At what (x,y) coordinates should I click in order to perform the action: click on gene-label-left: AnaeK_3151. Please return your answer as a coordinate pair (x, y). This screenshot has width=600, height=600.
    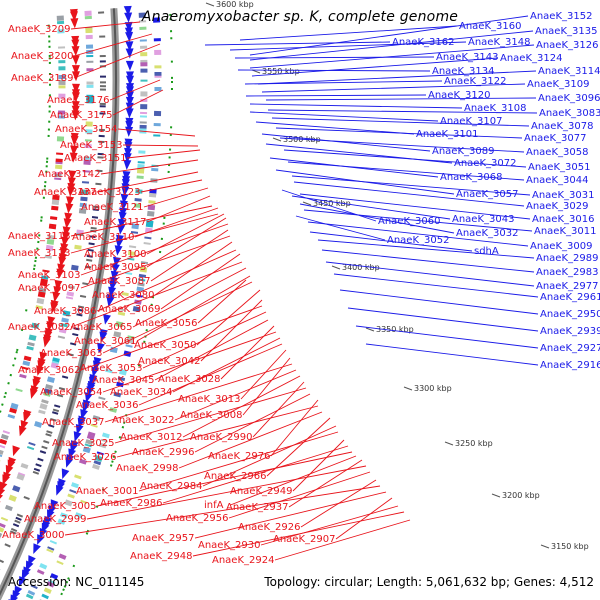
    Looking at the image, I should click on (95, 158).